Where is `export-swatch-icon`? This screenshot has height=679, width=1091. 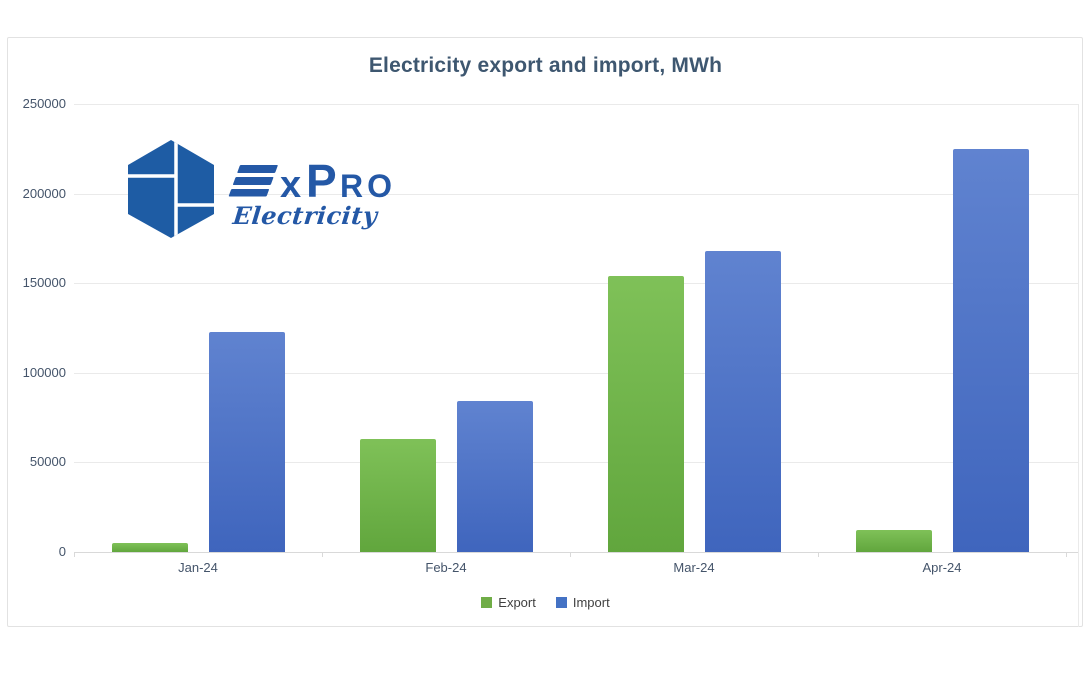 export-swatch-icon is located at coordinates (487, 602).